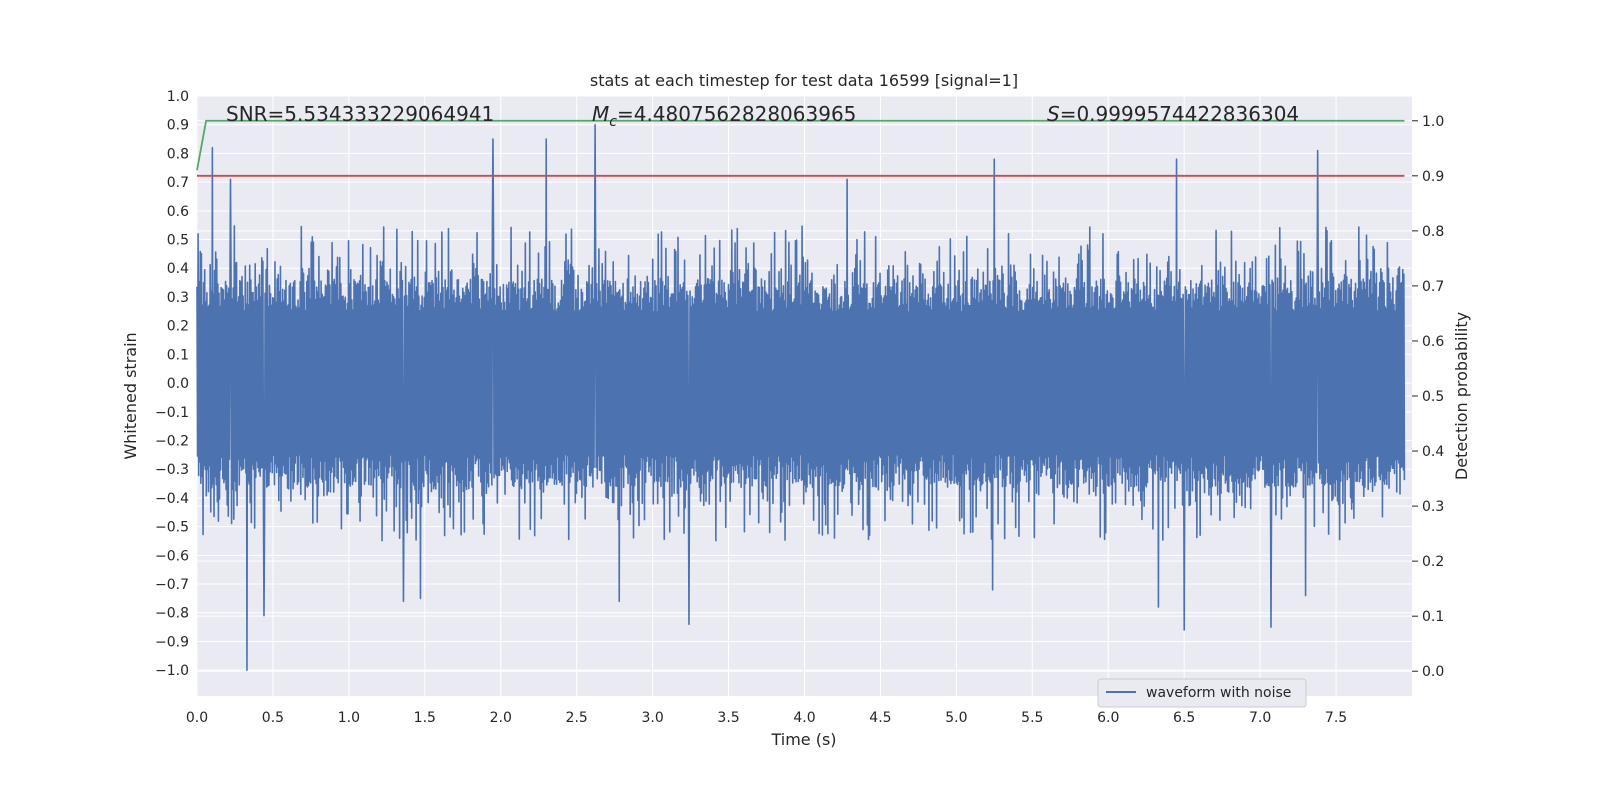  I want to click on mc-symbol: M, so click(600, 114).